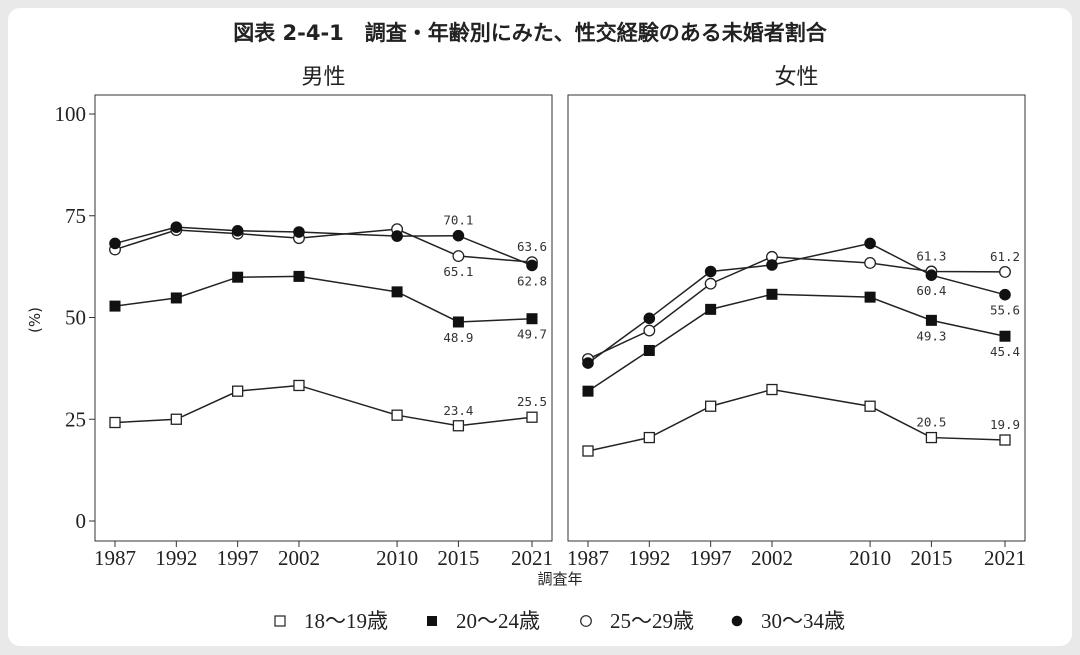  I want to click on data-label: 45.4, so click(1005, 351).